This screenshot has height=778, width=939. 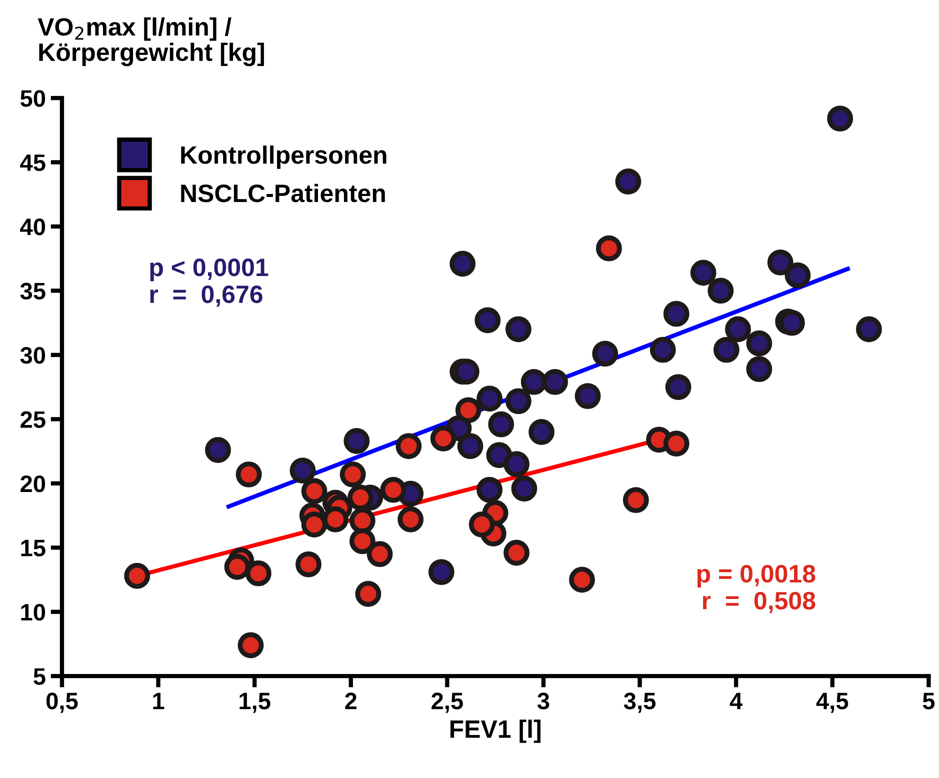 What do you see at coordinates (33, 227) in the screenshot?
I see `y-tick-label: 40` at bounding box center [33, 227].